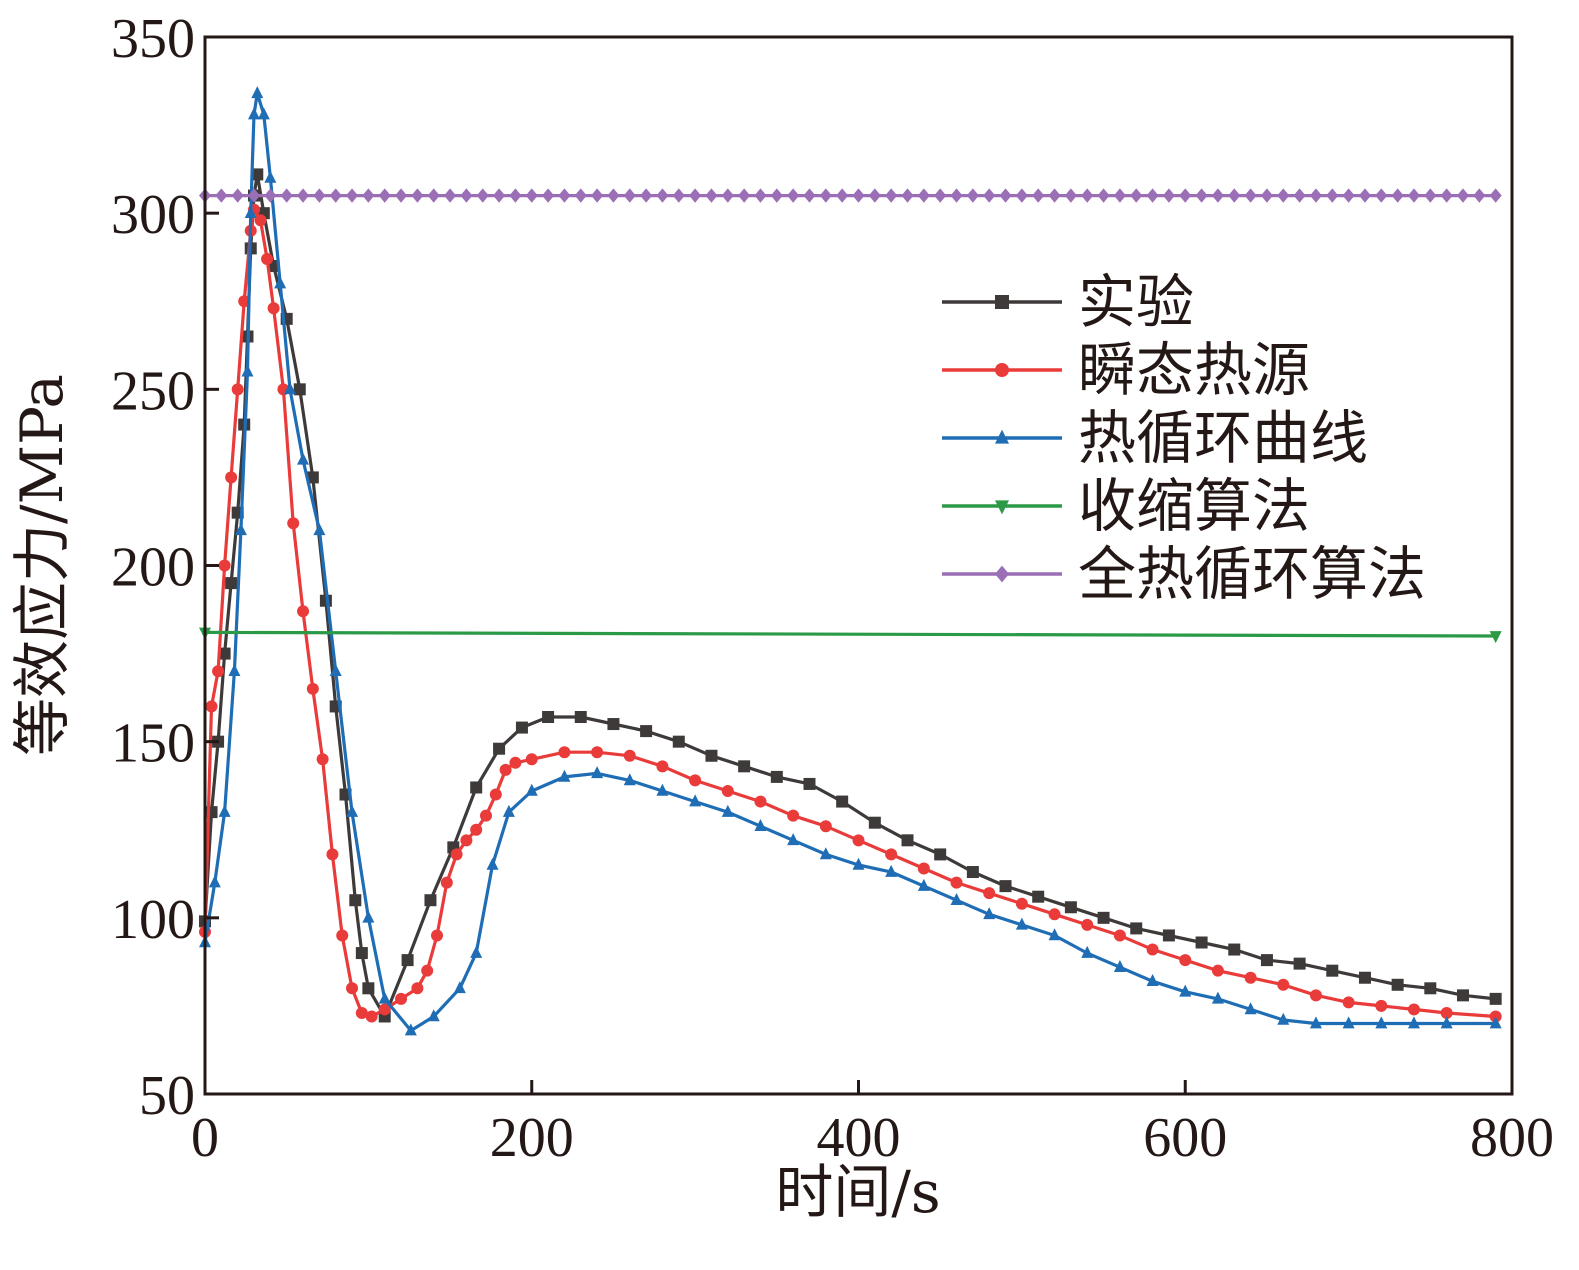  I want to click on y-tick-label: 150, so click(153, 744).